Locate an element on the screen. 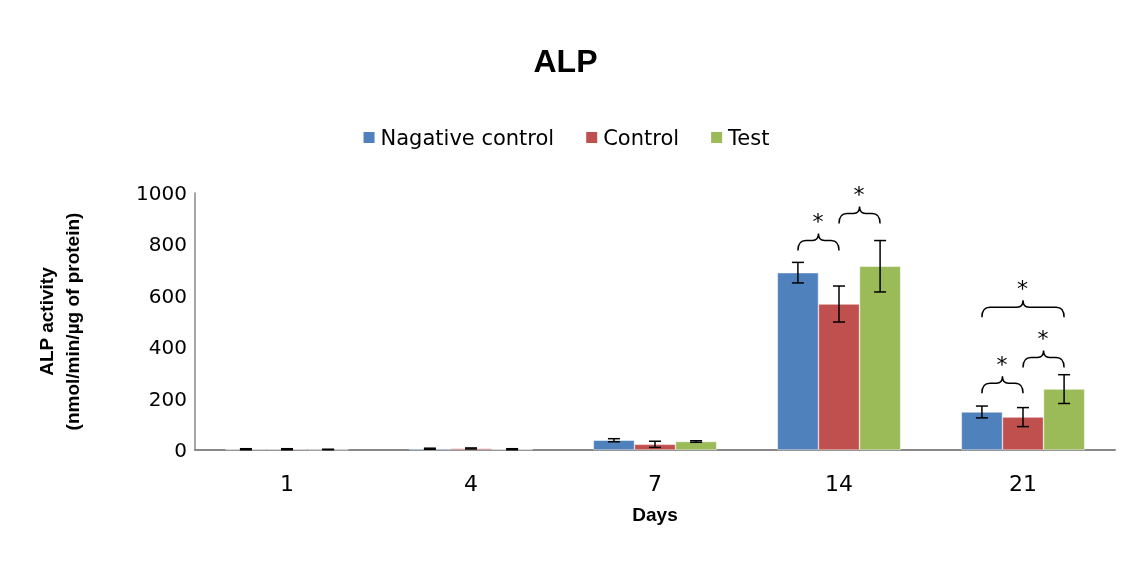  x-tick-label: 14 is located at coordinates (839, 483).